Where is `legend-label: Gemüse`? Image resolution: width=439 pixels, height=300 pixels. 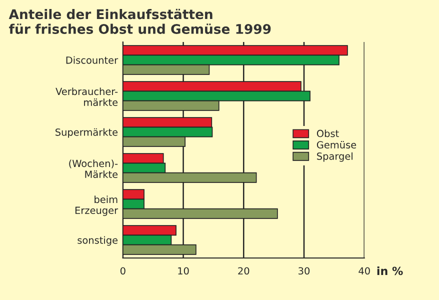
legend-label: Gemüse is located at coordinates (336, 144).